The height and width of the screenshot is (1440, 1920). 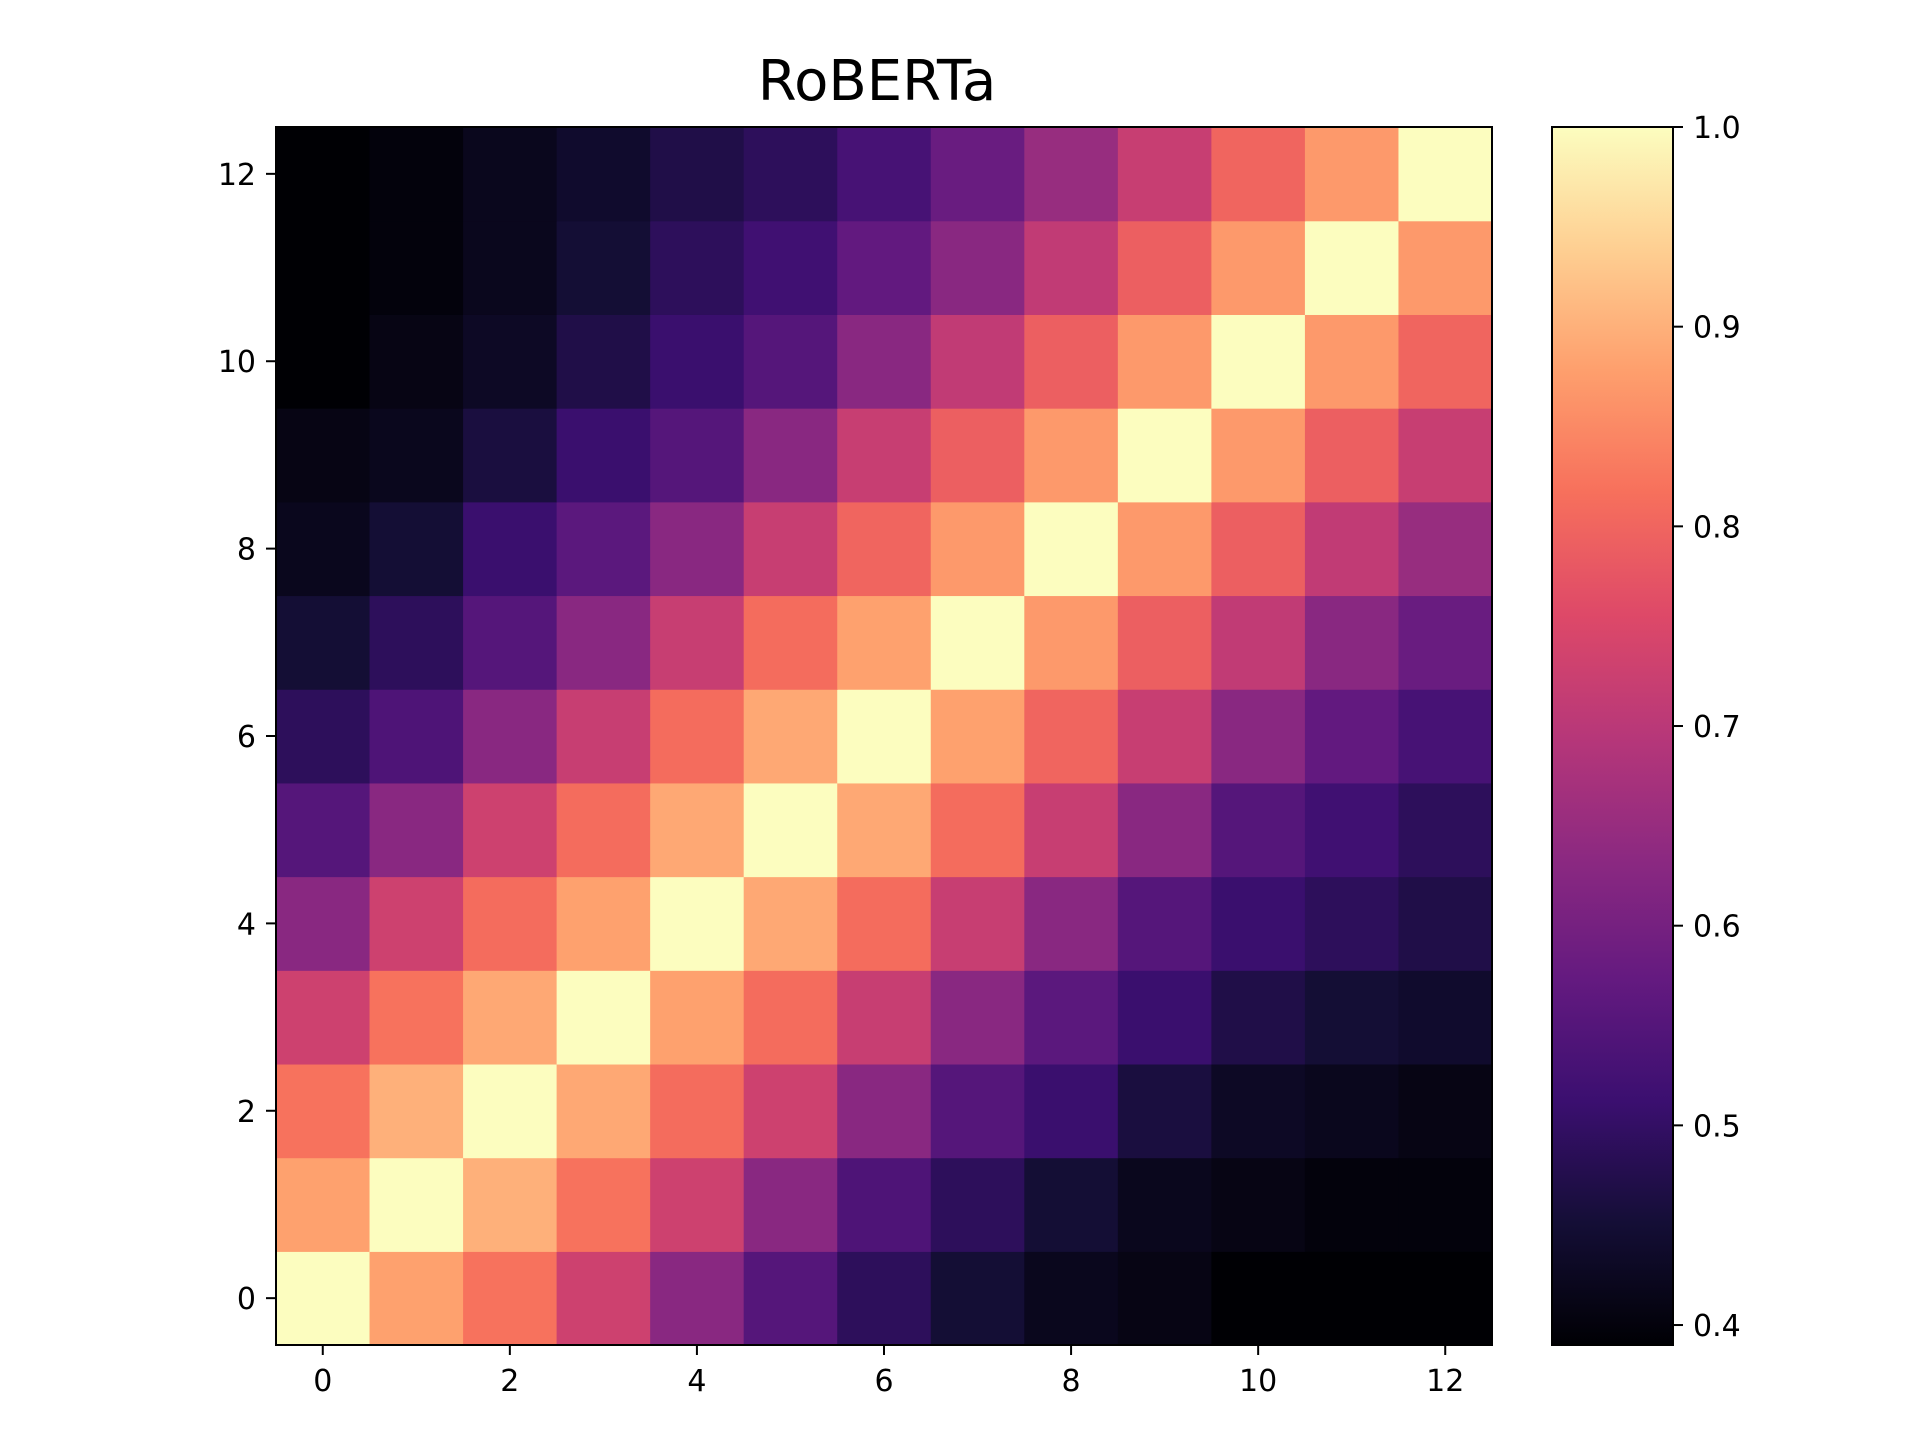 What do you see at coordinates (1717, 927) in the screenshot?
I see `colorbar-tick-label: 0.6` at bounding box center [1717, 927].